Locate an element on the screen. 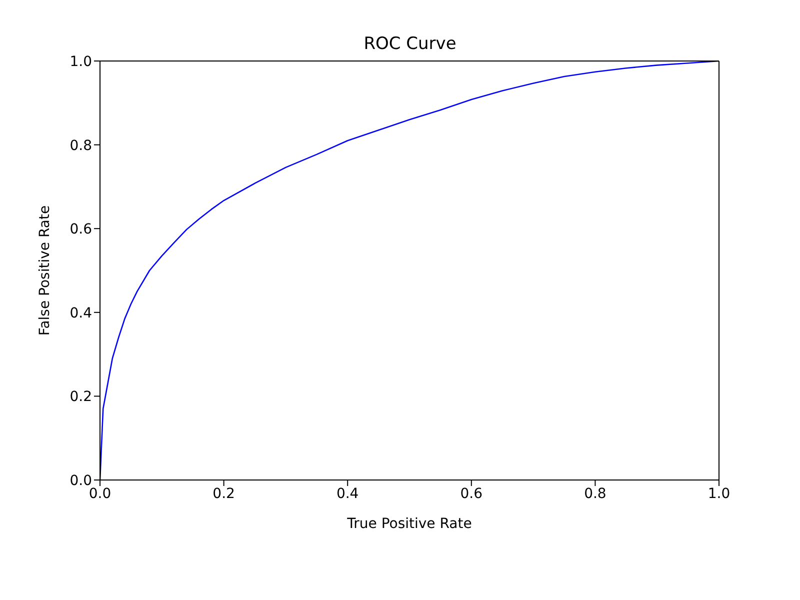  x-tick-label: 0.4 is located at coordinates (347, 494).